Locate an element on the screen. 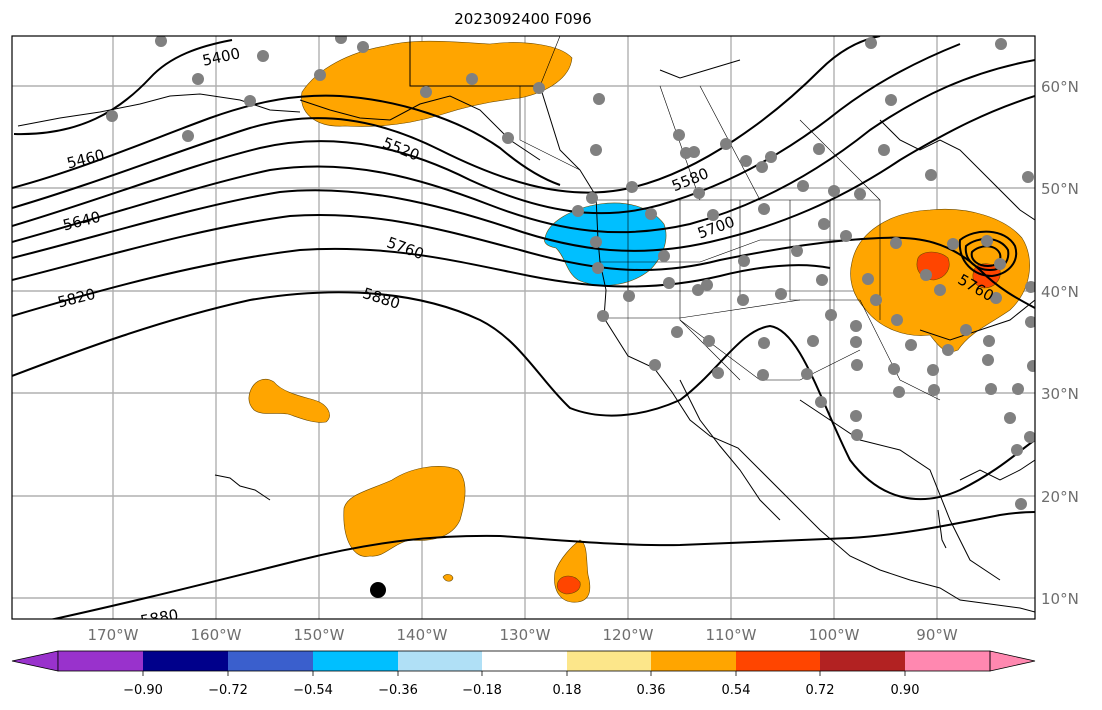  colorbar-label: 0.90 is located at coordinates (905, 690).